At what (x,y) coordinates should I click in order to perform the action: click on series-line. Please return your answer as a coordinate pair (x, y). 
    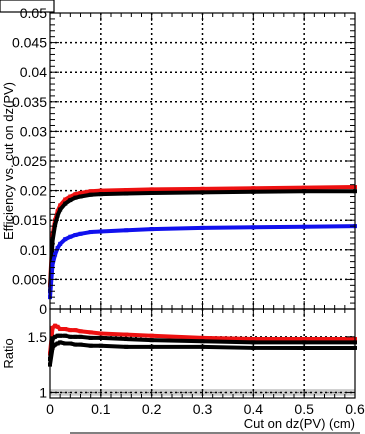
    Looking at the image, I should click on (202, 261).